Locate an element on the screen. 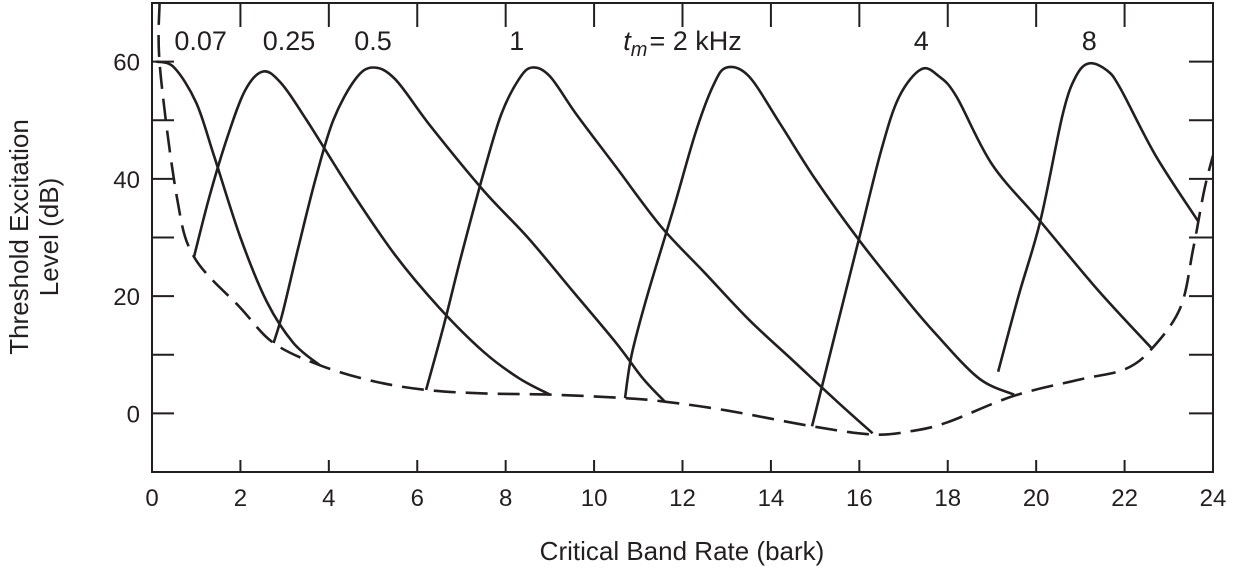 Image resolution: width=1233 pixels, height=571 pixels. curve-label: 1 is located at coordinates (516, 41).